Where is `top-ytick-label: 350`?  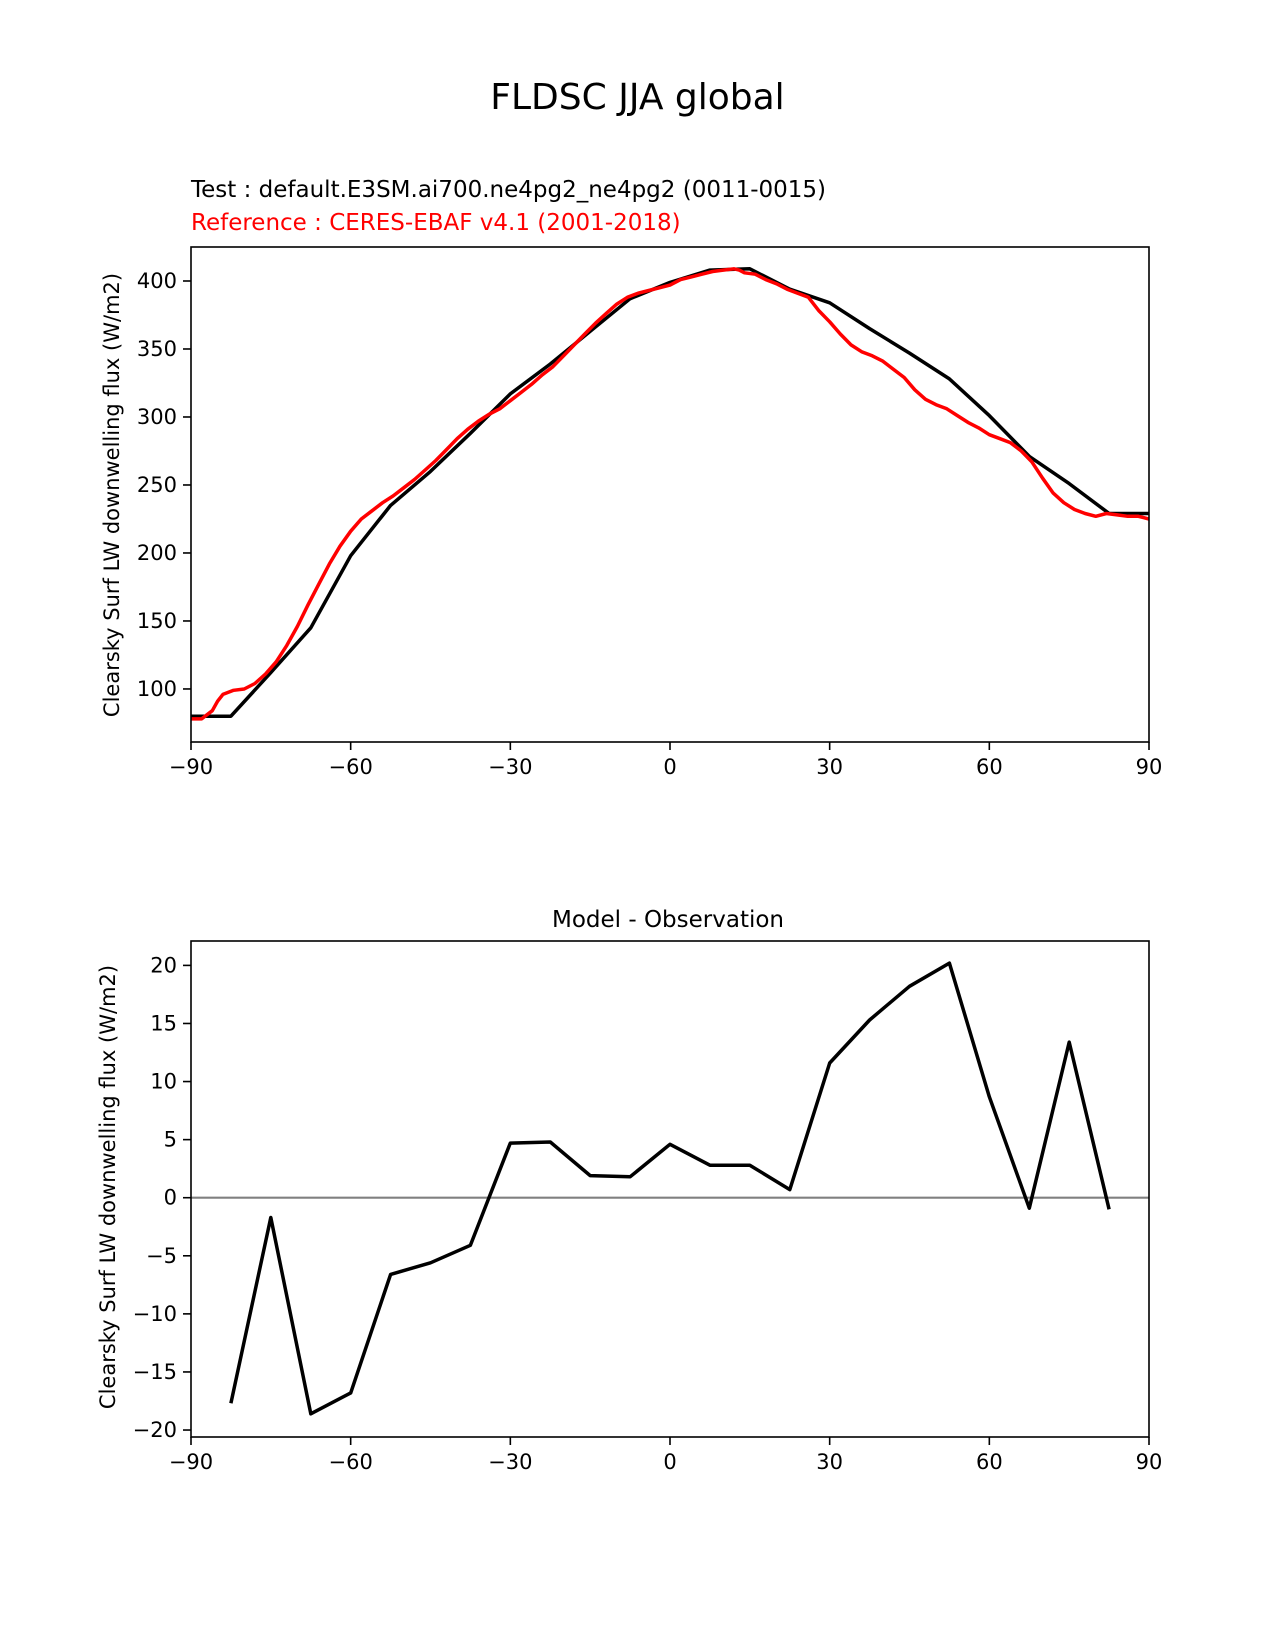
top-ytick-label: 350 is located at coordinates (157, 349).